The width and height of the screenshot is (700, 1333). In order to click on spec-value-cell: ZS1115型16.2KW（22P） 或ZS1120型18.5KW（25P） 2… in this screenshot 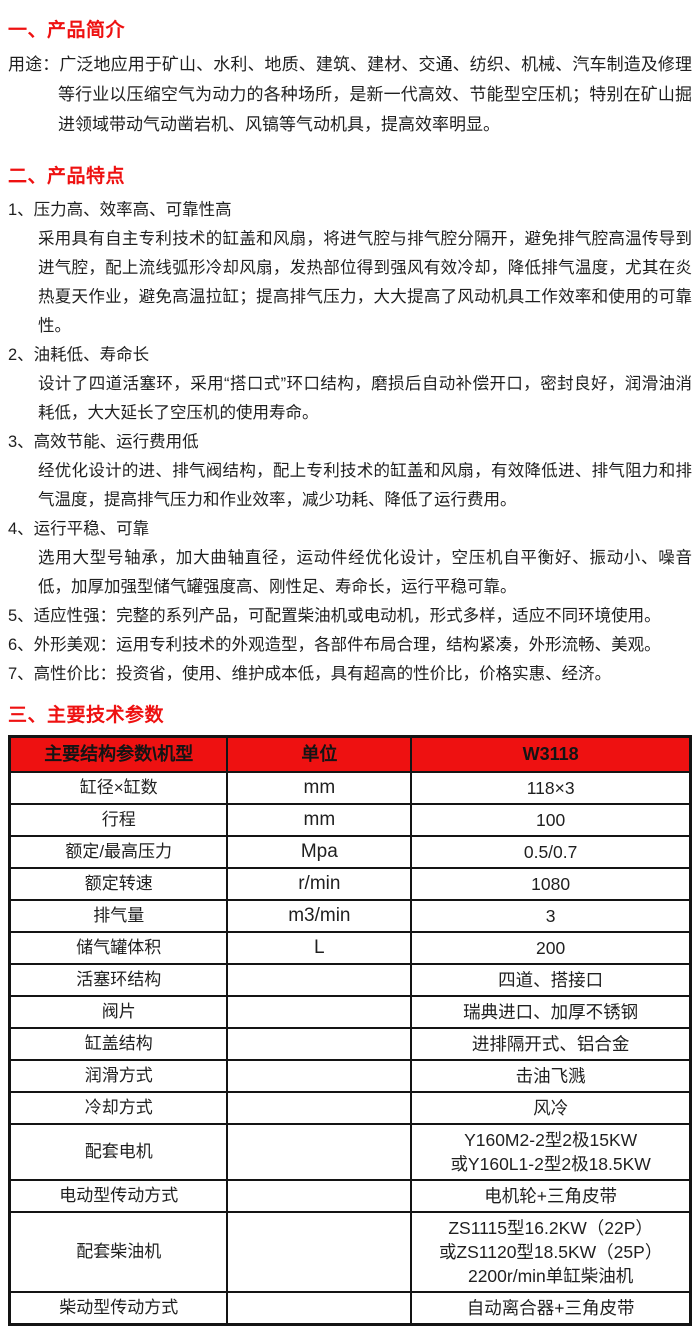, I will do `click(551, 1251)`.